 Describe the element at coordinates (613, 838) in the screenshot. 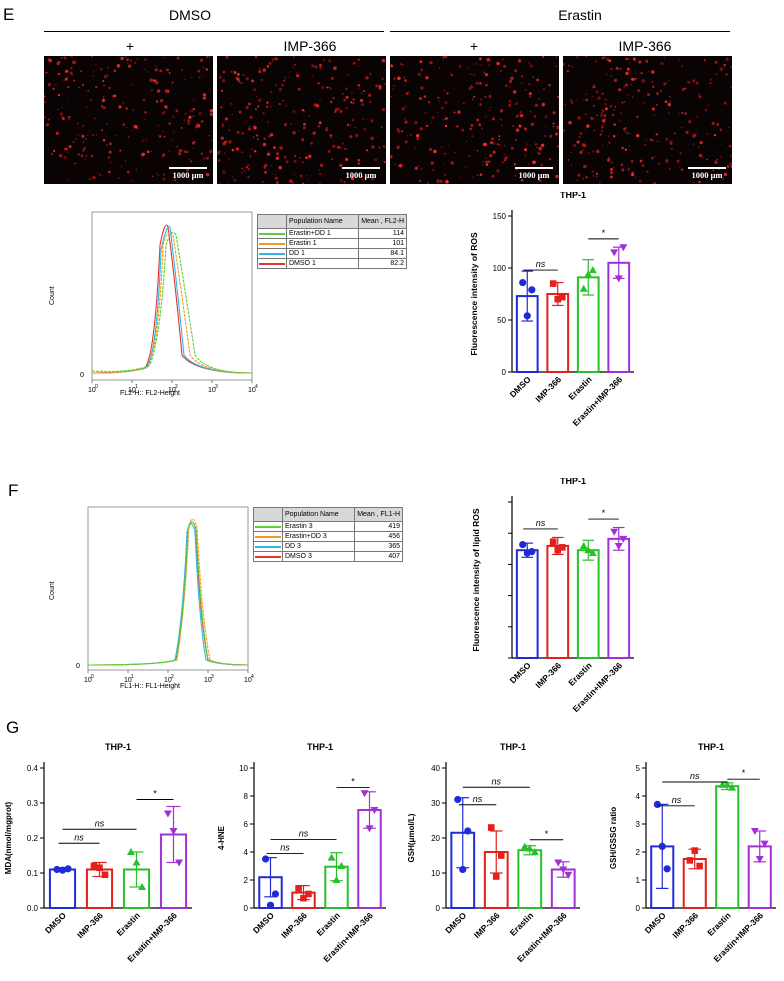

I see `chart-ylabel: GSH/GSSG ratio` at that location.